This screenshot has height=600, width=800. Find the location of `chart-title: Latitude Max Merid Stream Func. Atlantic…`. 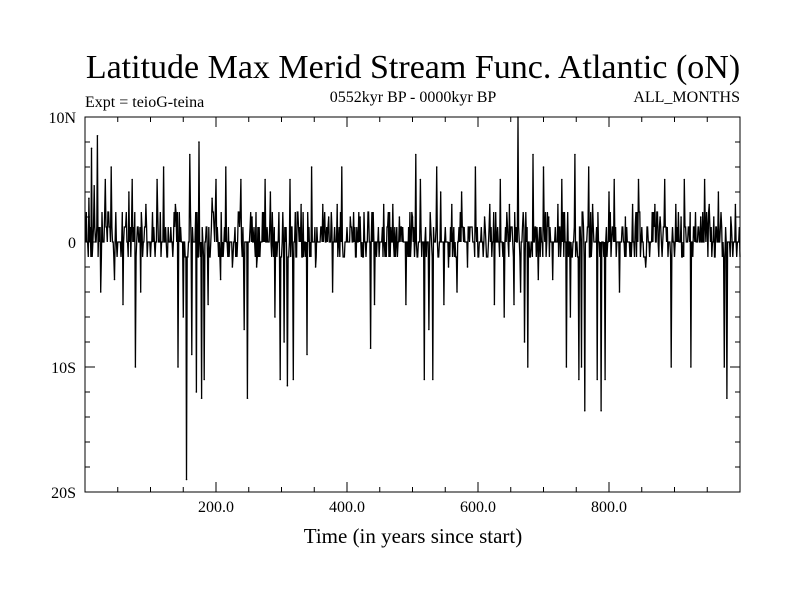

chart-title: Latitude Max Merid Stream Func. Atlantic… is located at coordinates (413, 67).